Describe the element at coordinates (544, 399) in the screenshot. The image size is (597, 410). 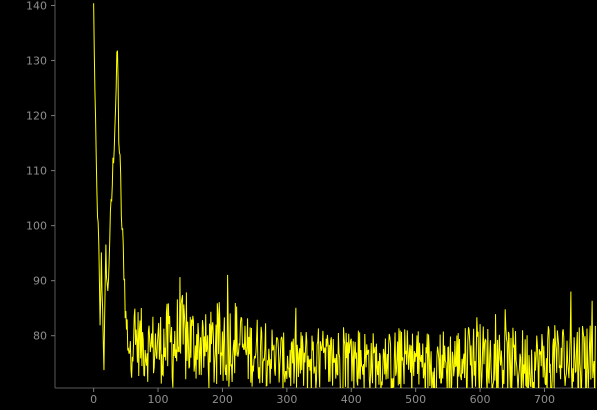
I see `x-tick-label: 700` at that location.